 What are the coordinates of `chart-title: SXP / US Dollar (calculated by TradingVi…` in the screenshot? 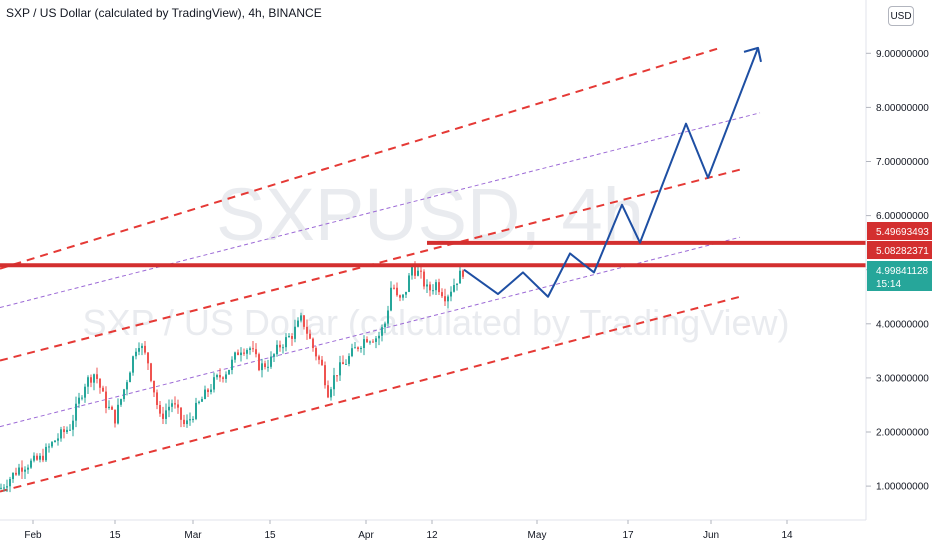 It's located at (164, 13).